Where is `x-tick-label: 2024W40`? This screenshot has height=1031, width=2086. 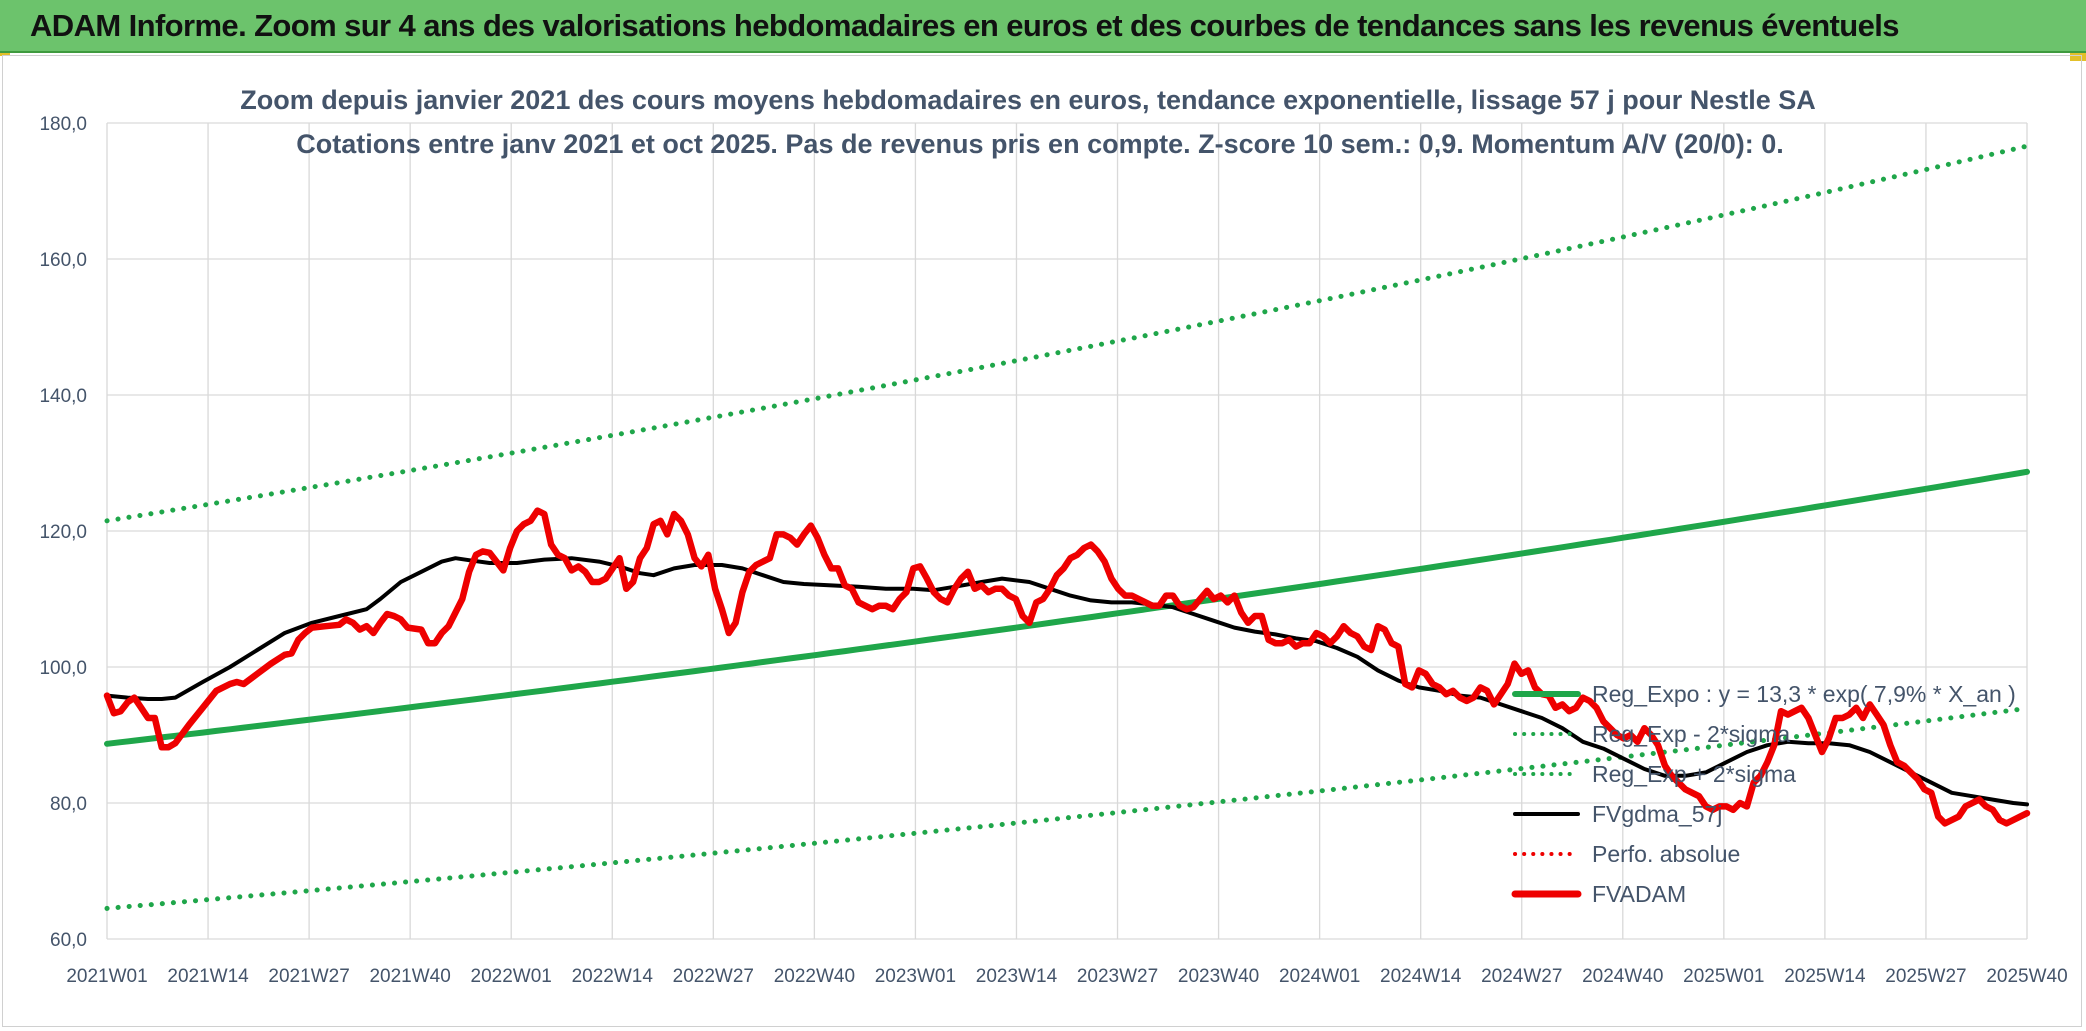 x-tick-label: 2024W40 is located at coordinates (1622, 976).